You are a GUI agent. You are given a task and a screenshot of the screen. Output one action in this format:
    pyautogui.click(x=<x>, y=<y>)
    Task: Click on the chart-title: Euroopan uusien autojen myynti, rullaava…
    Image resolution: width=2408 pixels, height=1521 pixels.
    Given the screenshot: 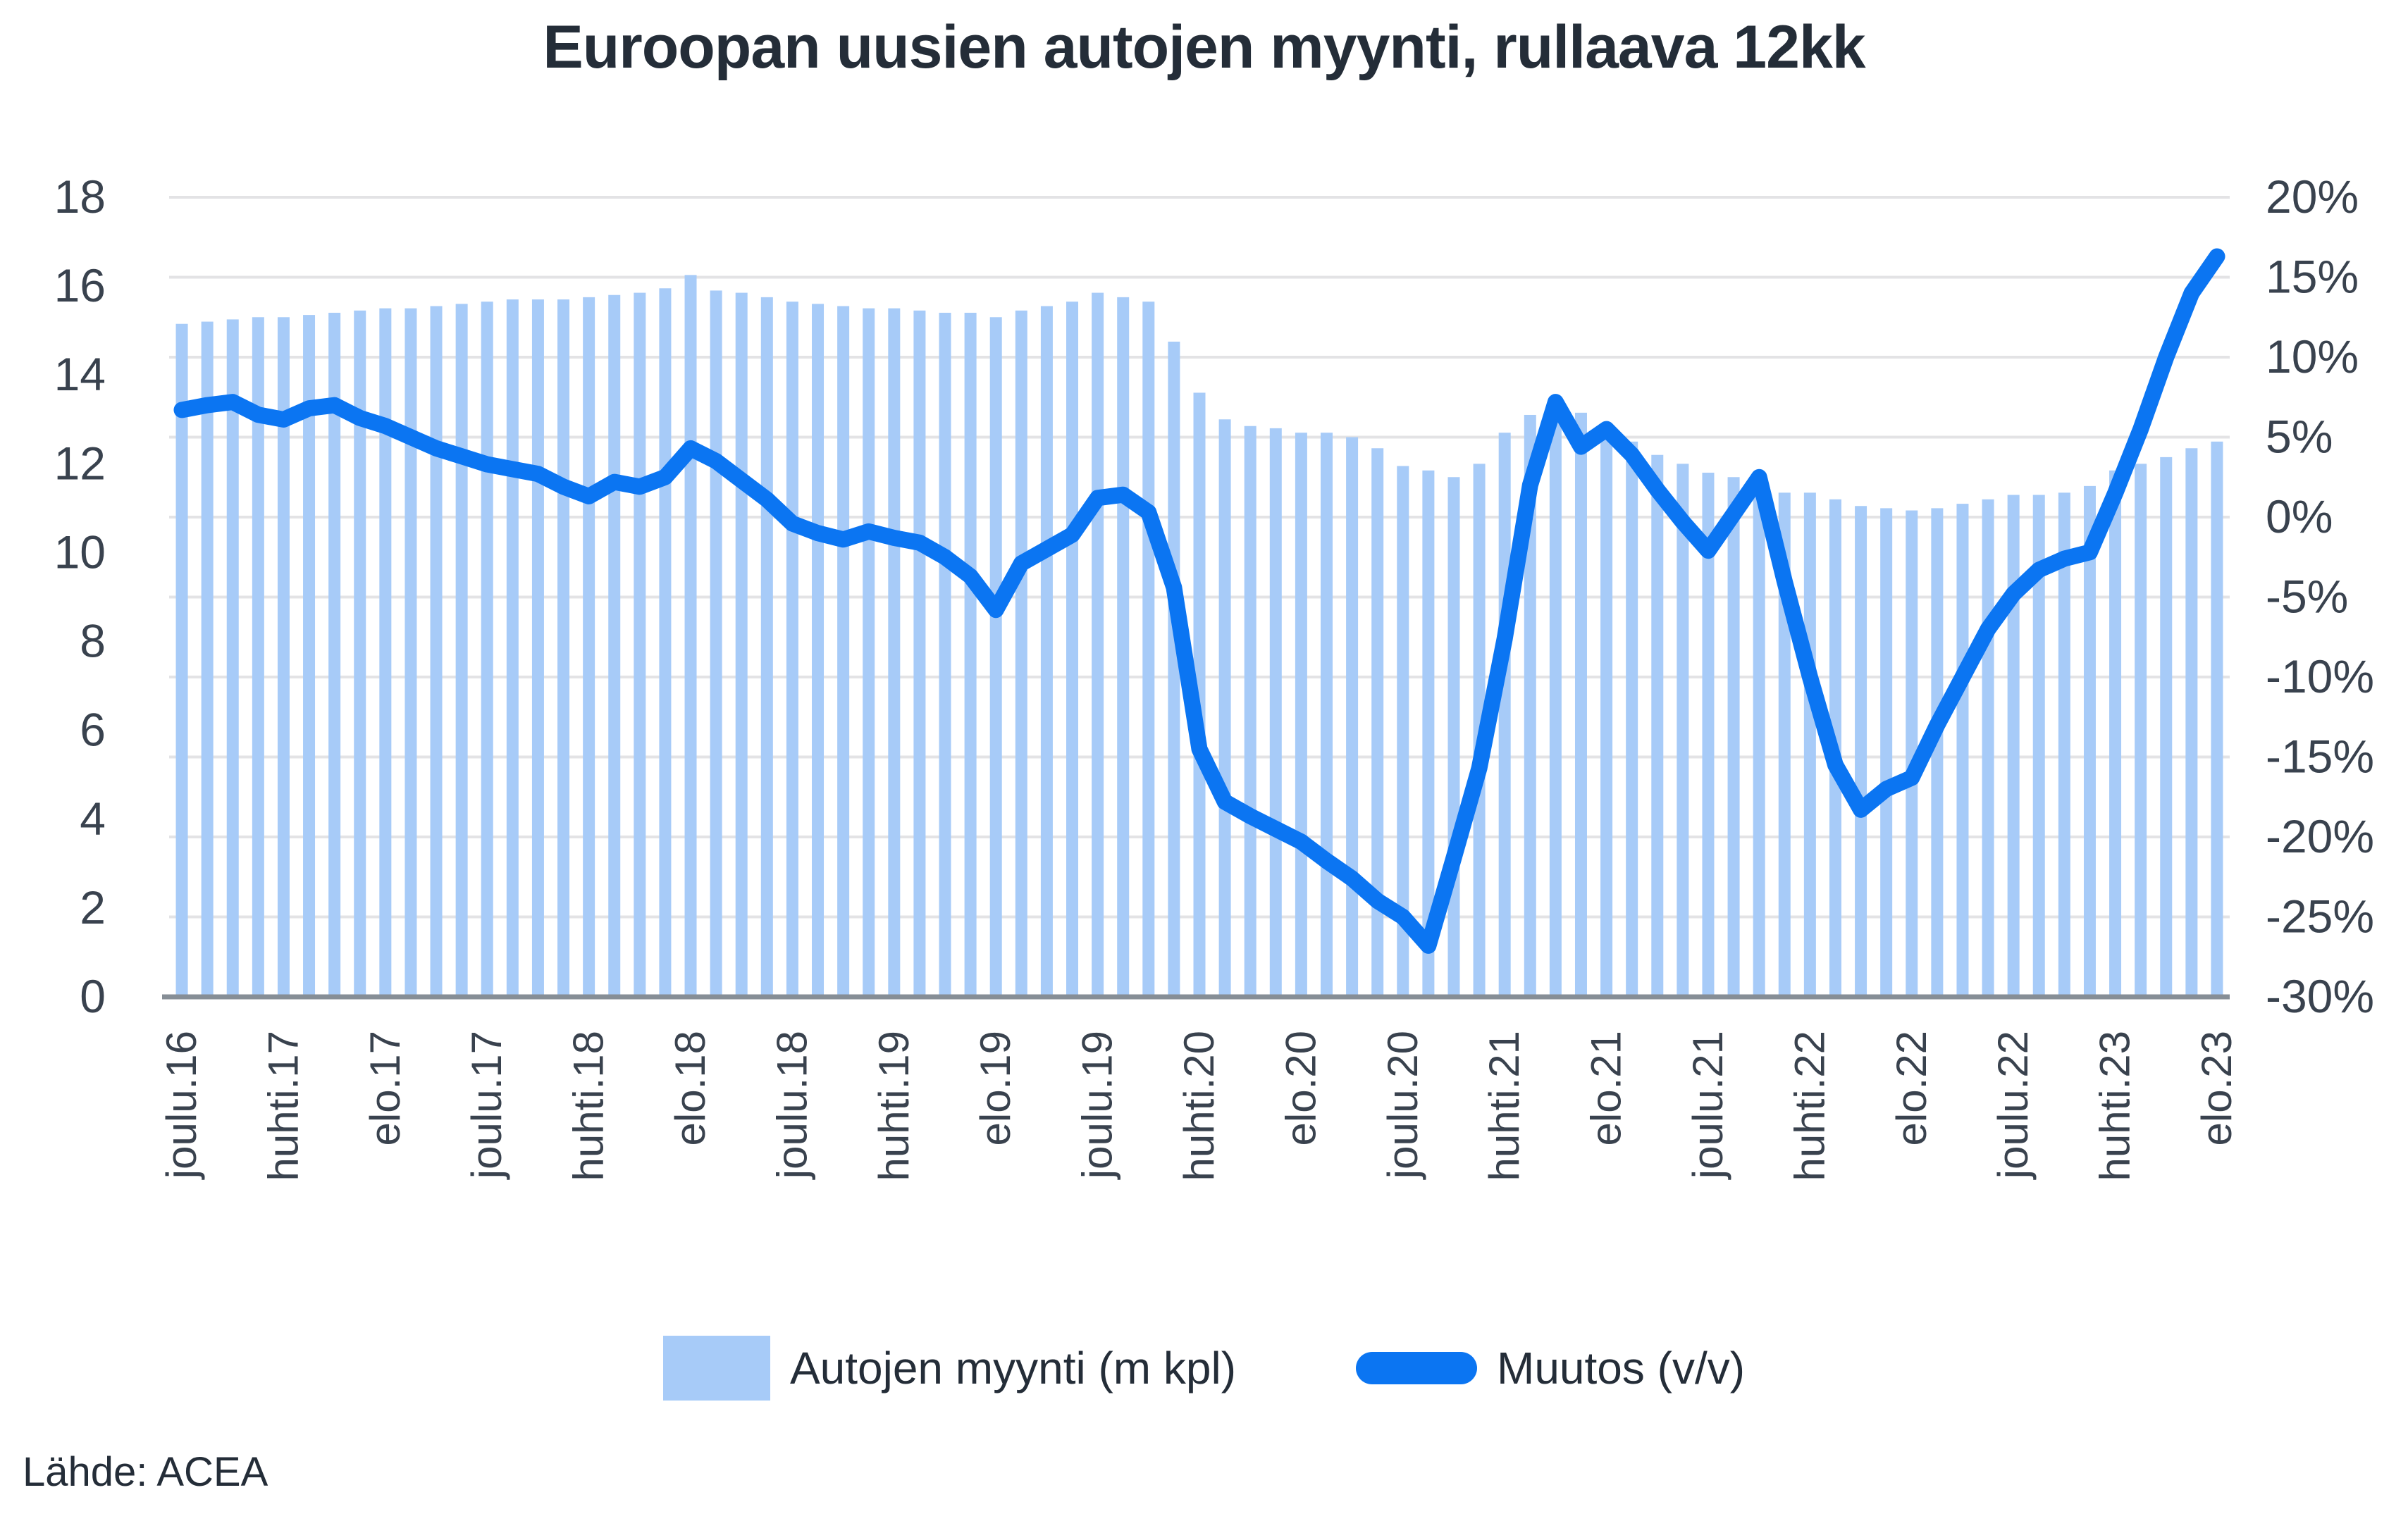 What is the action you would take?
    pyautogui.click(x=1204, y=47)
    